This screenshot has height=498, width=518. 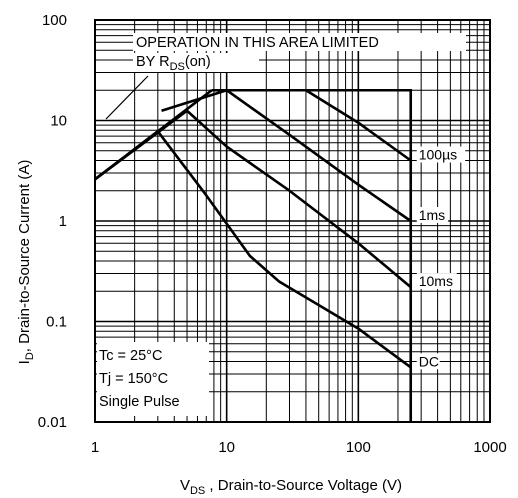 I want to click on series-label: 100µs, so click(x=438, y=154).